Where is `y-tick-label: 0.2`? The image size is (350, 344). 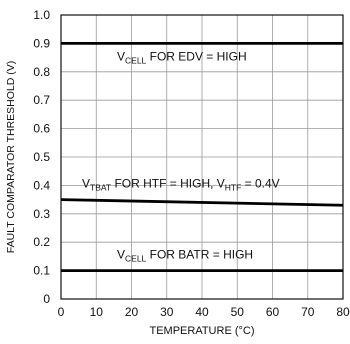
y-tick-label: 0.2 is located at coordinates (41, 242).